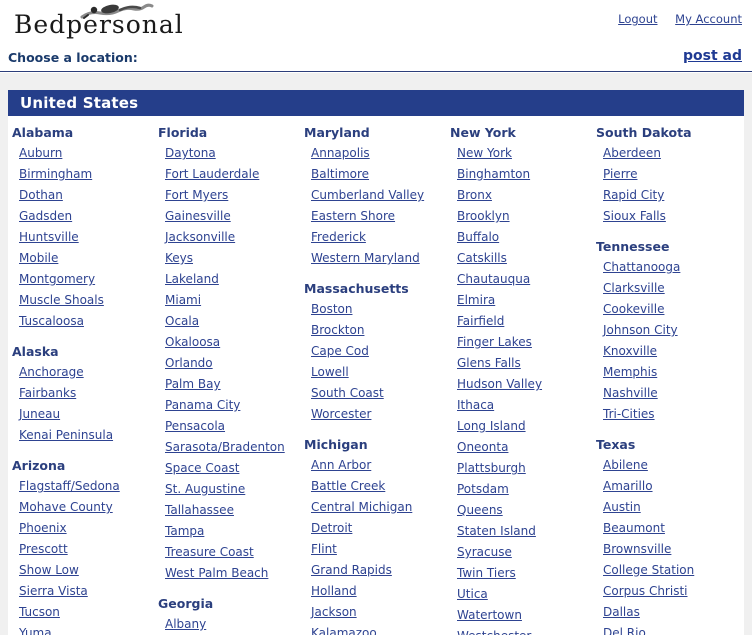 The width and height of the screenshot is (752, 635). I want to click on city-link-beaumont: Beaumont, so click(634, 528).